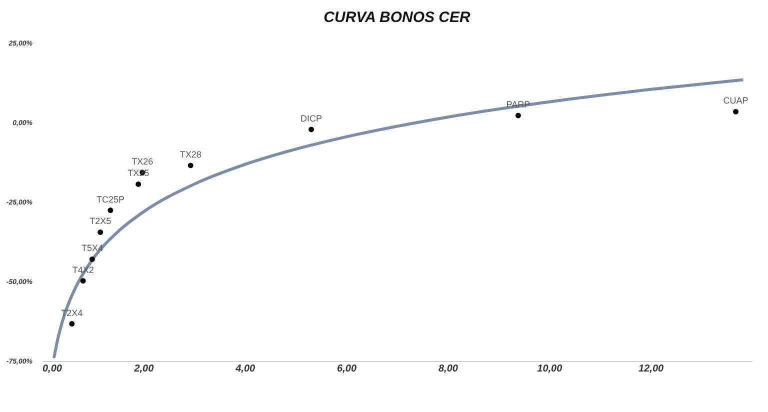 The height and width of the screenshot is (412, 768). Describe the element at coordinates (550, 369) in the screenshot. I see `x-tick-label: 10,00` at that location.